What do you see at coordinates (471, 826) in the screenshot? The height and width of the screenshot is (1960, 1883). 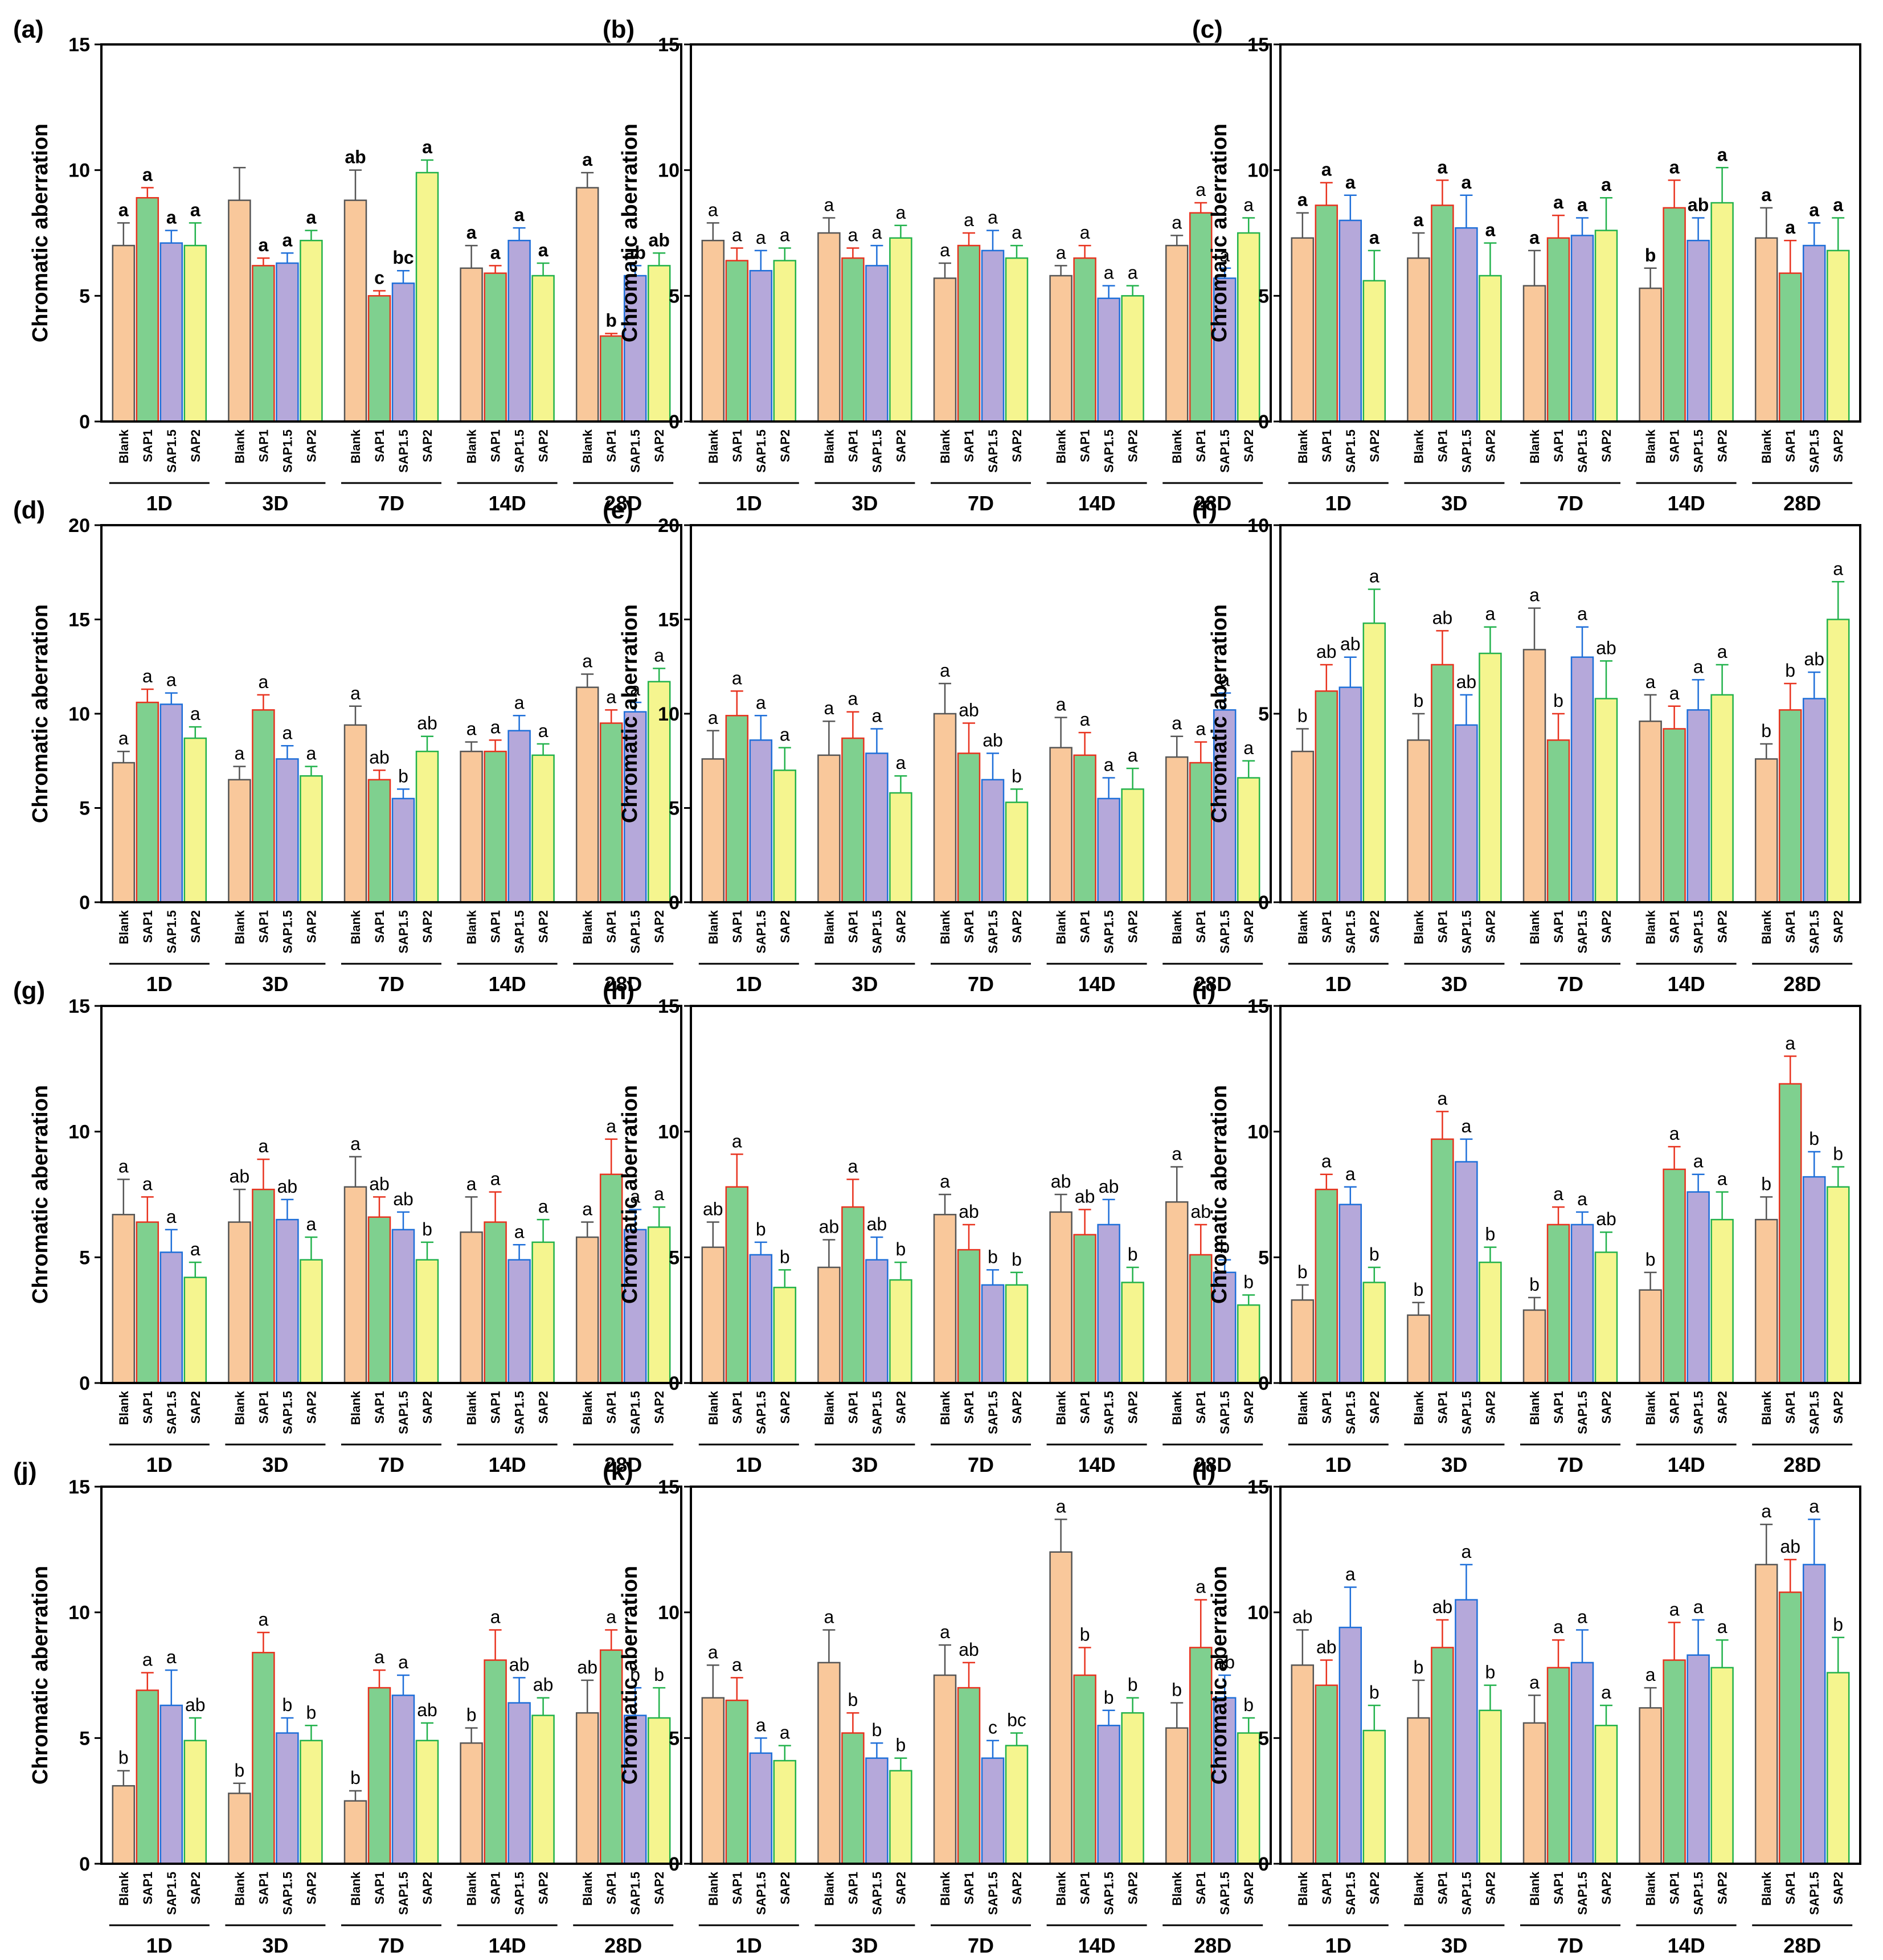 I see `bar-14D-Blank` at bounding box center [471, 826].